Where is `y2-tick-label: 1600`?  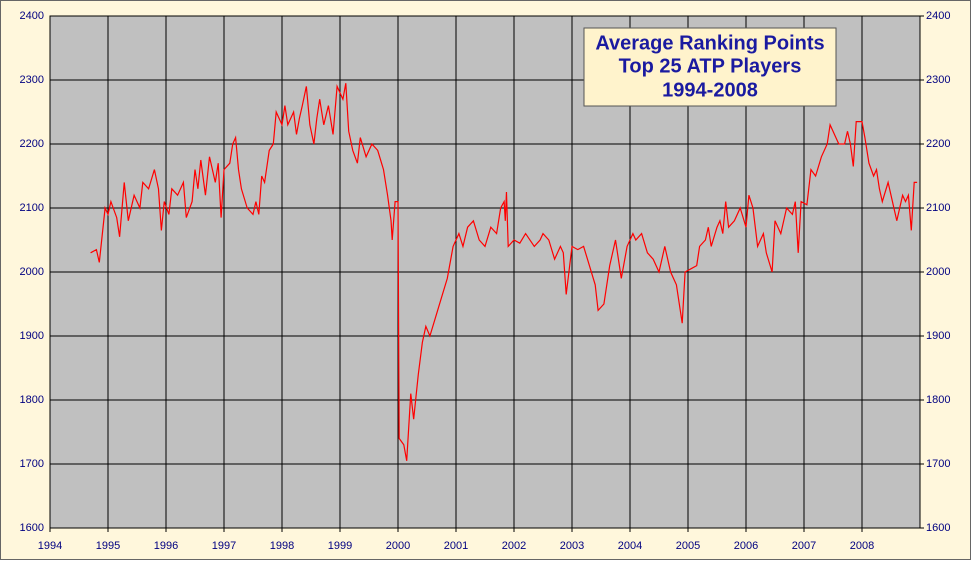
y2-tick-label: 1600 is located at coordinates (938, 528).